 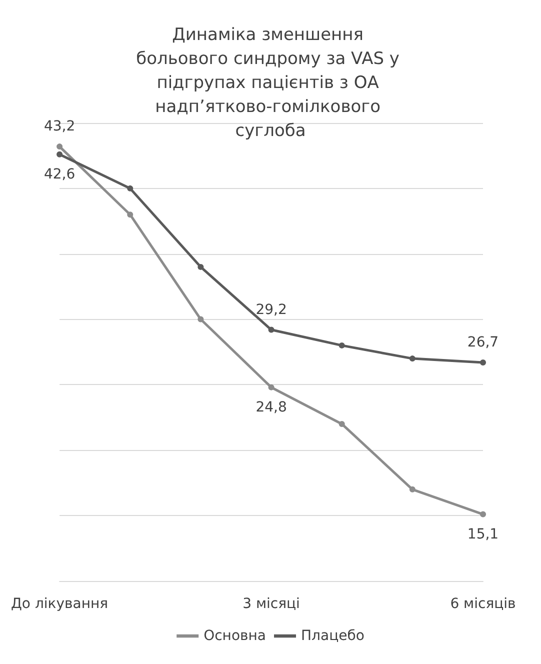 What do you see at coordinates (332, 636) in the screenshot?
I see `legend-label: Плацебо` at bounding box center [332, 636].